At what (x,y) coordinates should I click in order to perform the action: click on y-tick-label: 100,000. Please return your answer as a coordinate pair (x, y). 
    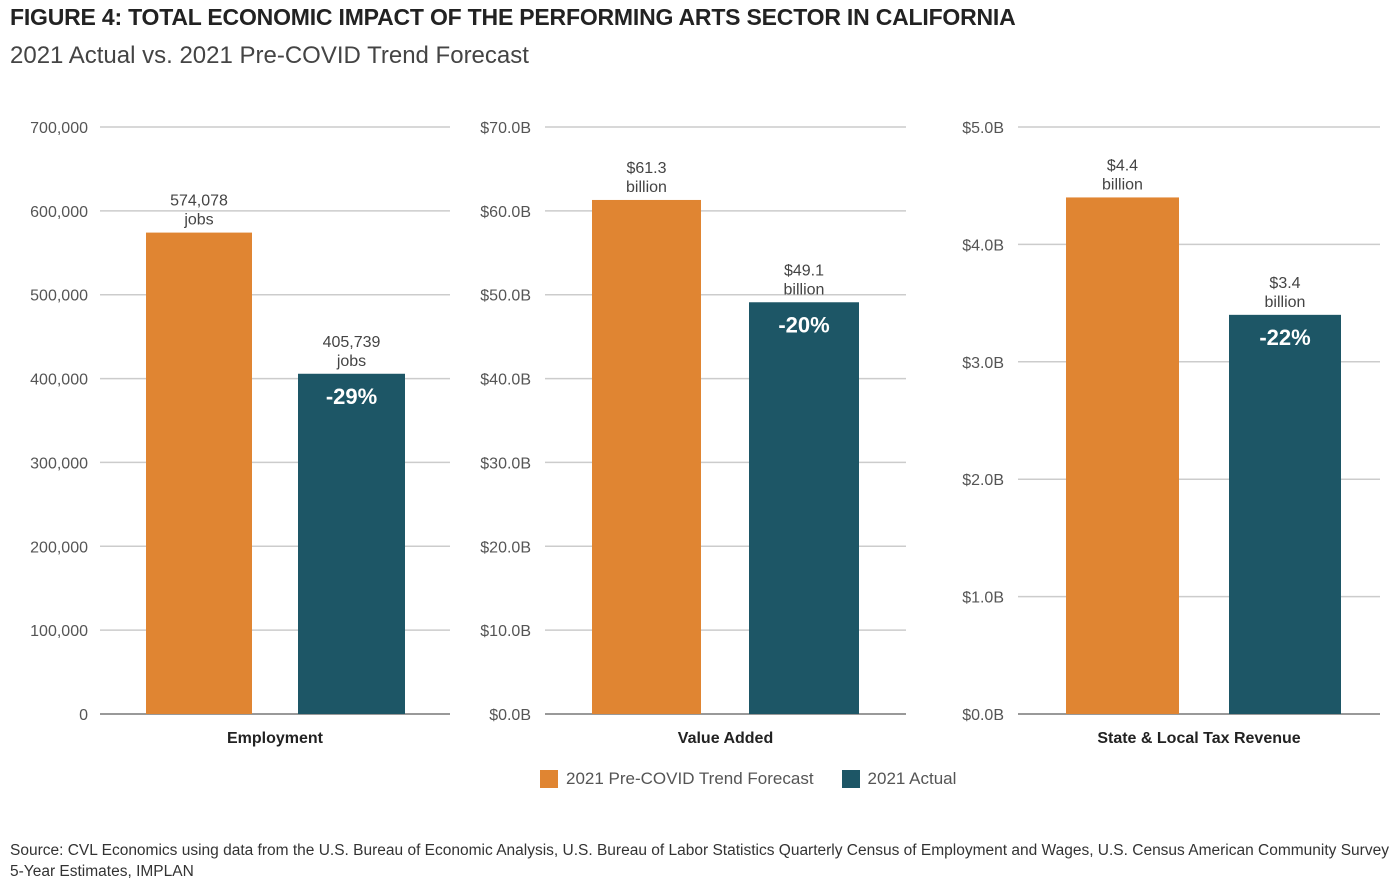
    Looking at the image, I should click on (59, 631).